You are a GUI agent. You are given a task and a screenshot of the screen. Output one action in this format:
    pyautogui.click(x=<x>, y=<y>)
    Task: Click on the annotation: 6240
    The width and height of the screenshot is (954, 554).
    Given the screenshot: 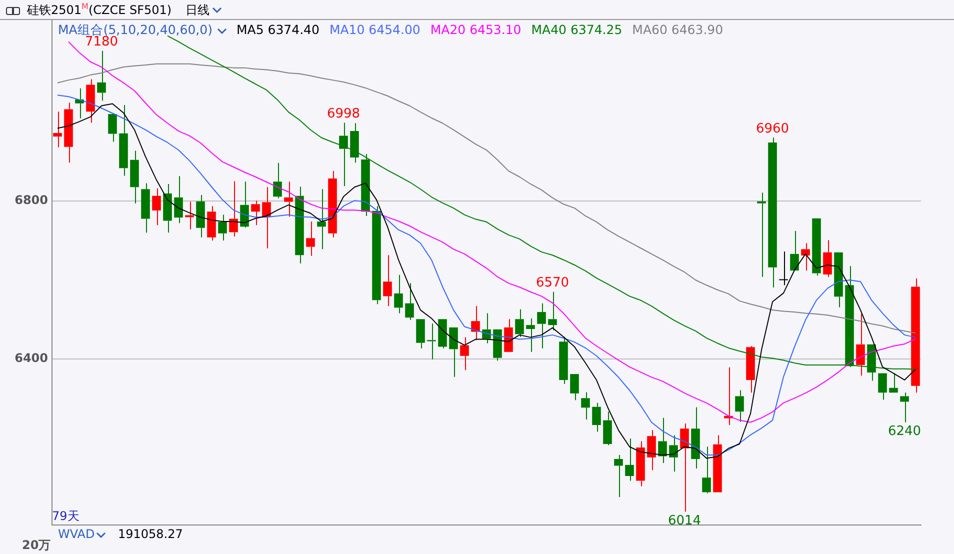 What is the action you would take?
    pyautogui.click(x=905, y=432)
    